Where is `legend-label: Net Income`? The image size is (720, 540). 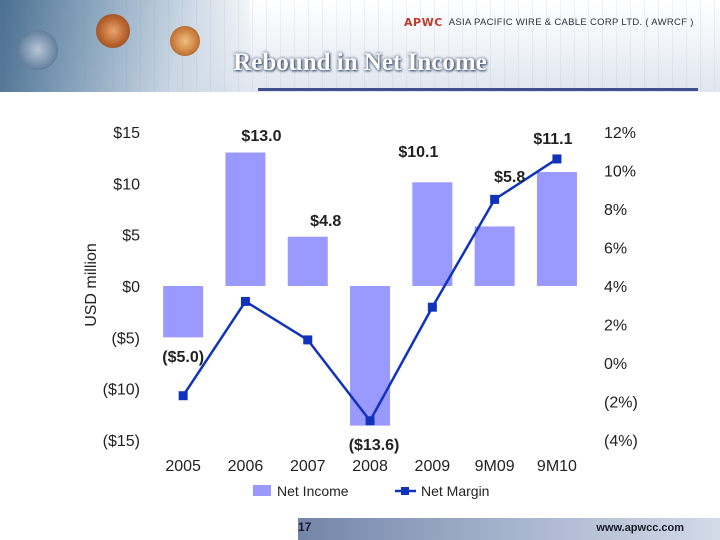
legend-label: Net Income is located at coordinates (313, 491).